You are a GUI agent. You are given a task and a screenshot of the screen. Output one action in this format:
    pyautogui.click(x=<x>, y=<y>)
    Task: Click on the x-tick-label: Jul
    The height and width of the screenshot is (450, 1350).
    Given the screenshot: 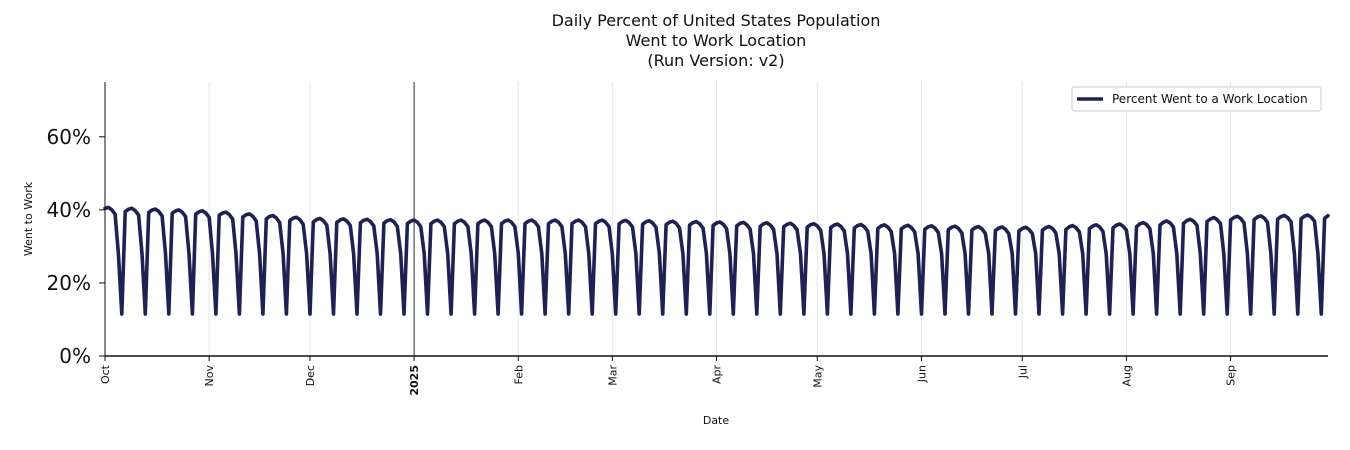 What is the action you would take?
    pyautogui.click(x=1022, y=372)
    